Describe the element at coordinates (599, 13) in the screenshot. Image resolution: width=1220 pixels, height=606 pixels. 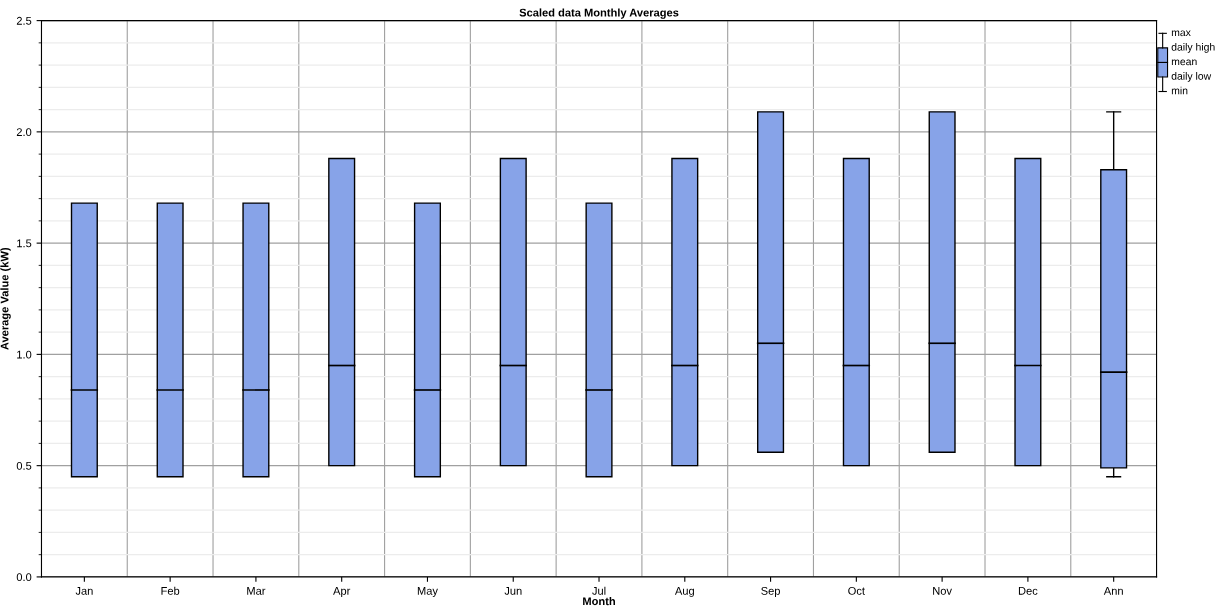
I see `chart-title: Scaled data Monthly Averages` at that location.